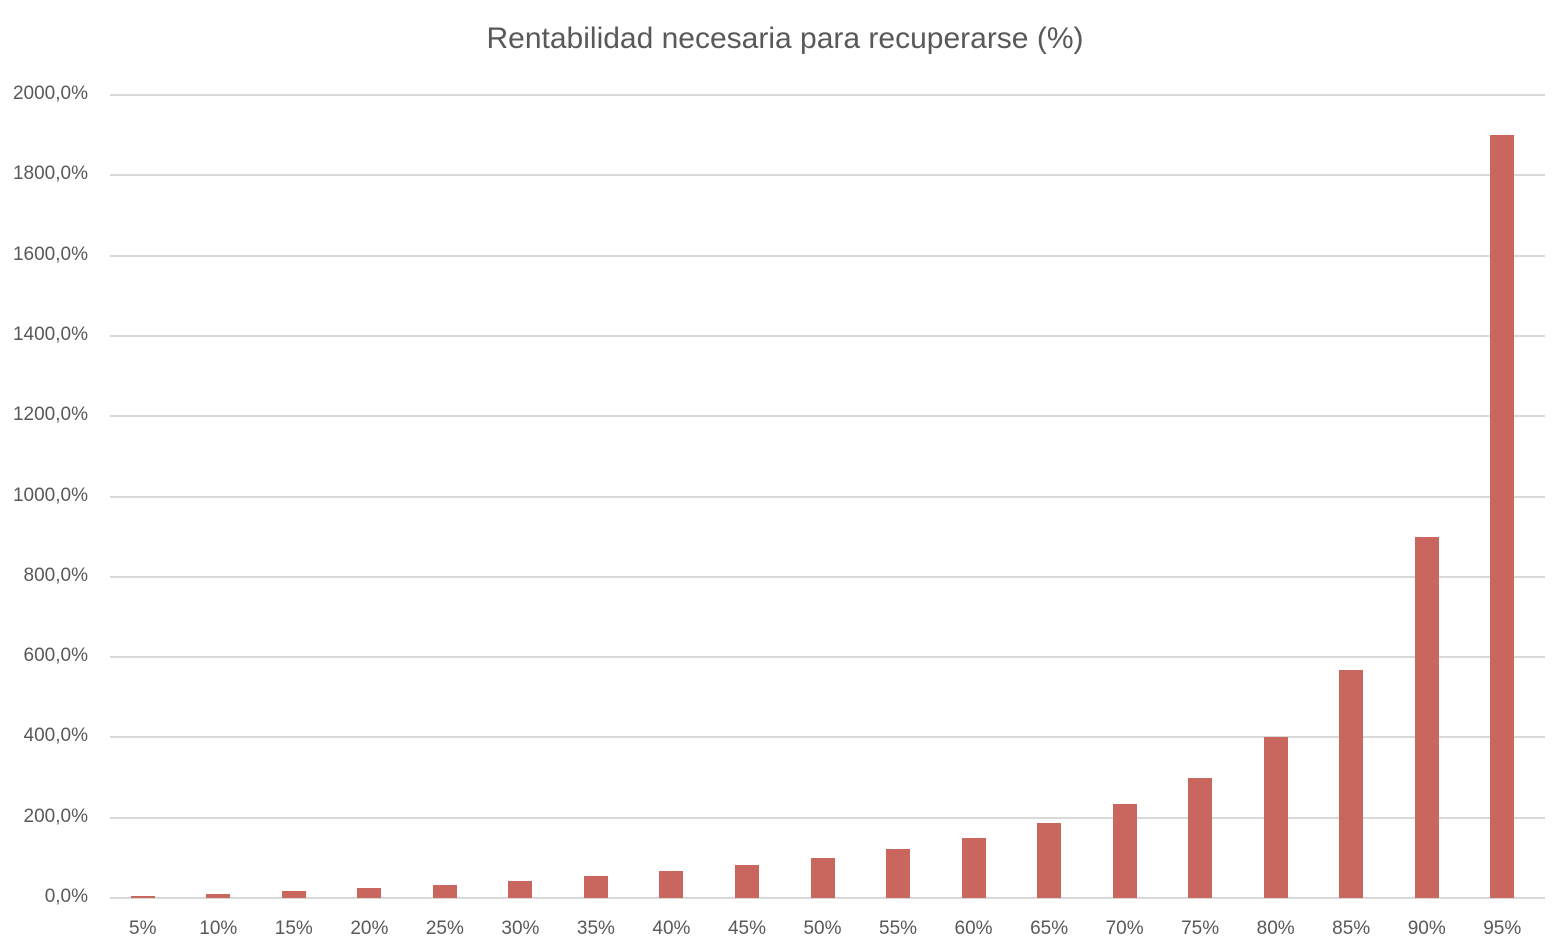  I want to click on x-tick-label: 5%, so click(143, 928).